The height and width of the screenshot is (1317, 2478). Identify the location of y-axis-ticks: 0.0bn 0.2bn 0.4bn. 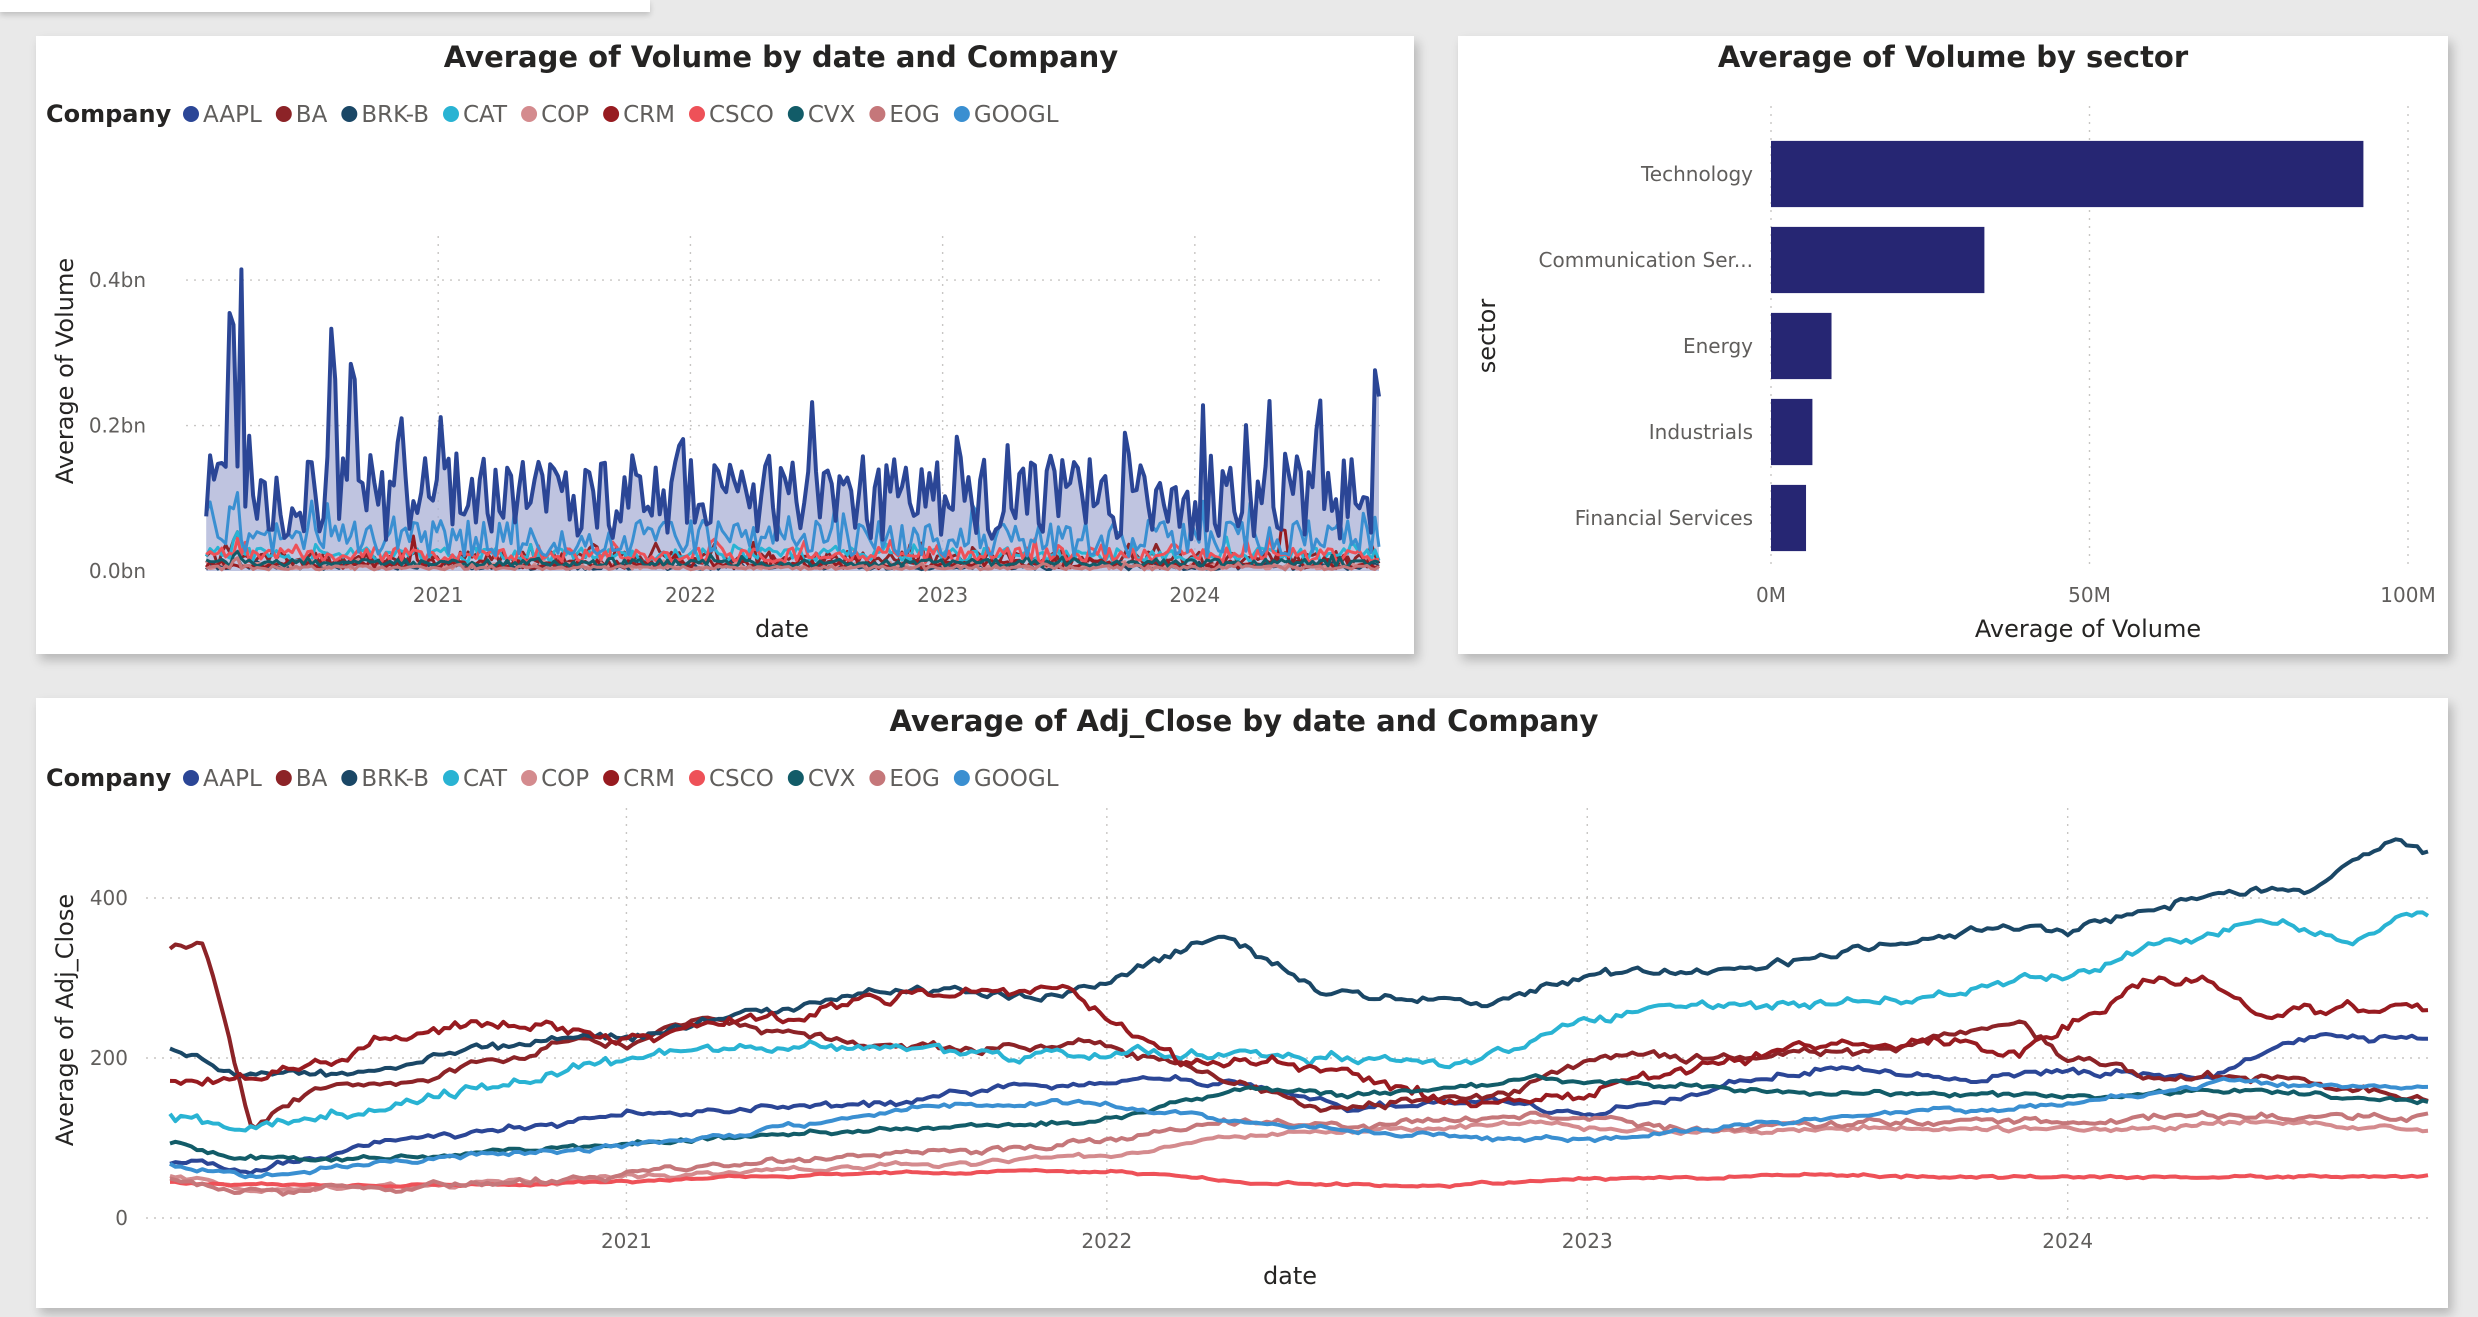
(117, 425).